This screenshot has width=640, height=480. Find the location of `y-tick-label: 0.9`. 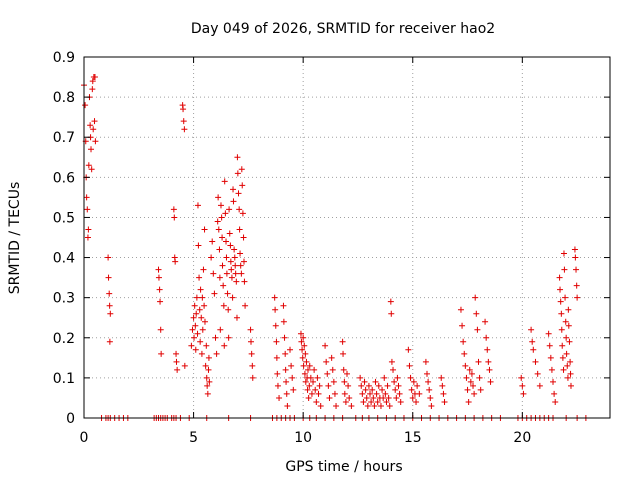

y-tick-label: 0.9 is located at coordinates (64, 58).